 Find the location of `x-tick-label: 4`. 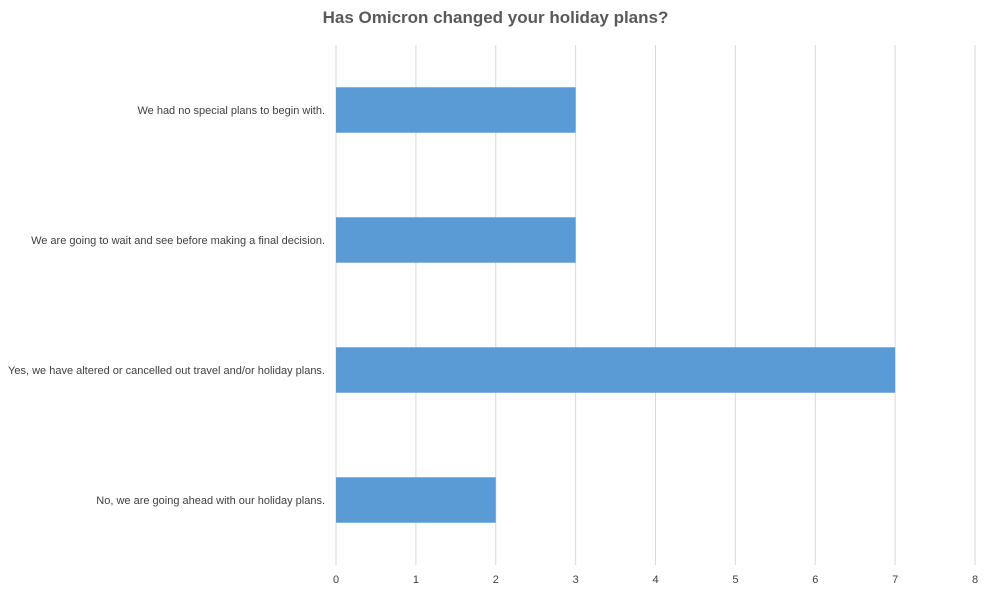

x-tick-label: 4 is located at coordinates (655, 580).